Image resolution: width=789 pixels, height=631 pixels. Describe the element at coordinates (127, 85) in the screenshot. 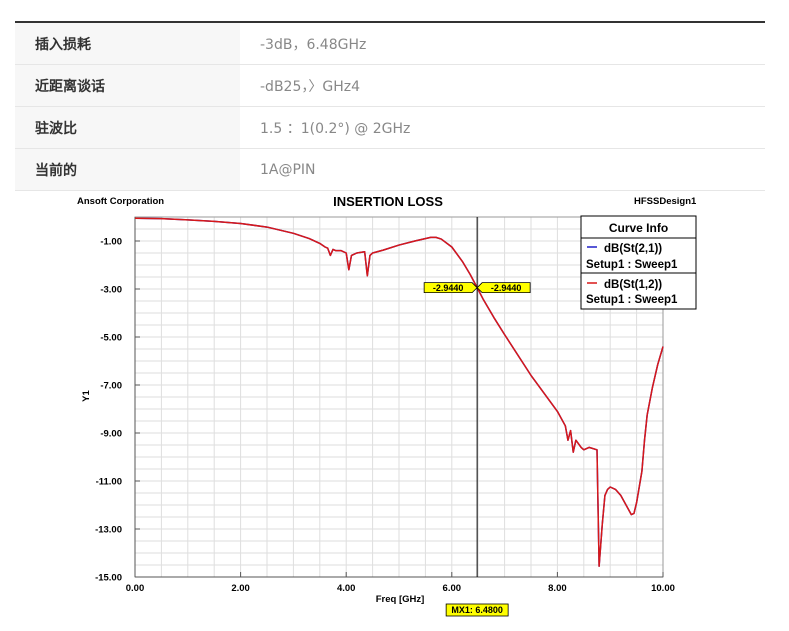

I see `spec-label: 近距离谈话` at that location.